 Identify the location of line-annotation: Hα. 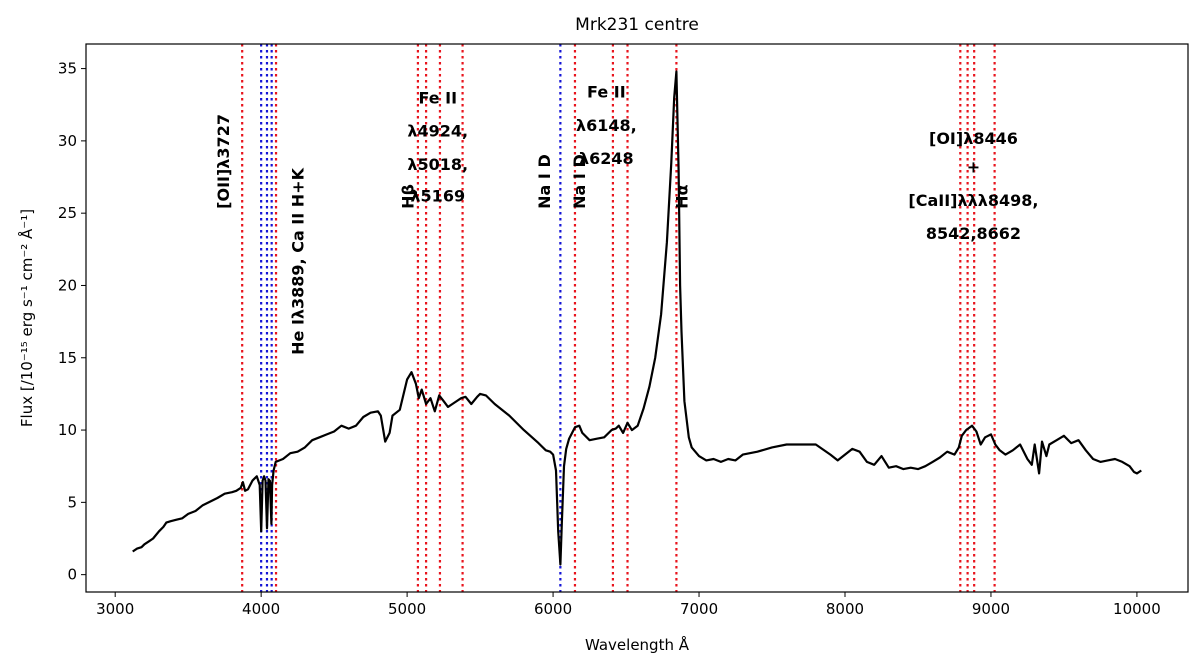
(681, 196).